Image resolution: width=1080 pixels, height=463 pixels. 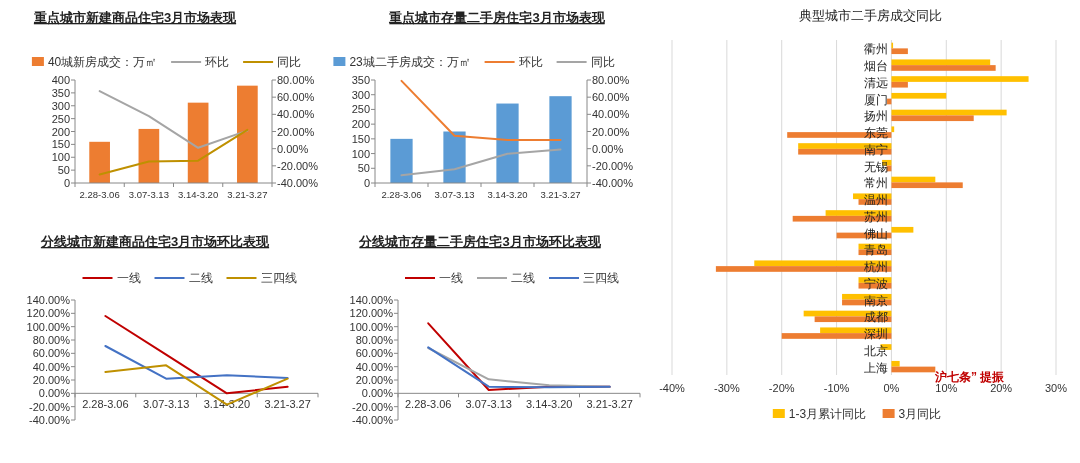 I want to click on y-tick-label: 100, so click(x=60, y=157).